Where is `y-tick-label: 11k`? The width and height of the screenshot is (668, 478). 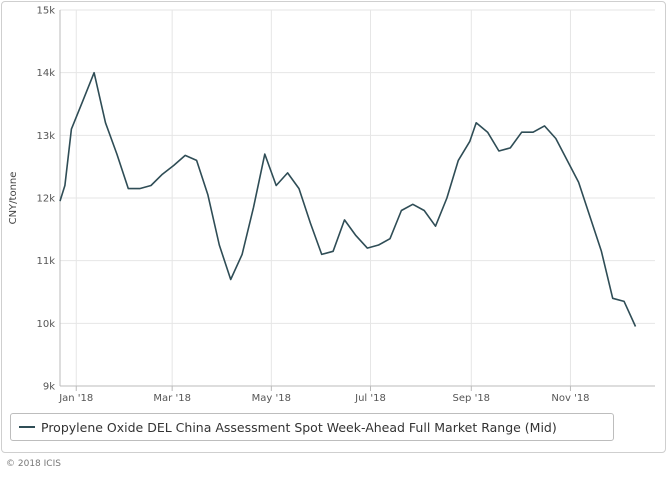 y-tick-label: 11k is located at coordinates (45, 261).